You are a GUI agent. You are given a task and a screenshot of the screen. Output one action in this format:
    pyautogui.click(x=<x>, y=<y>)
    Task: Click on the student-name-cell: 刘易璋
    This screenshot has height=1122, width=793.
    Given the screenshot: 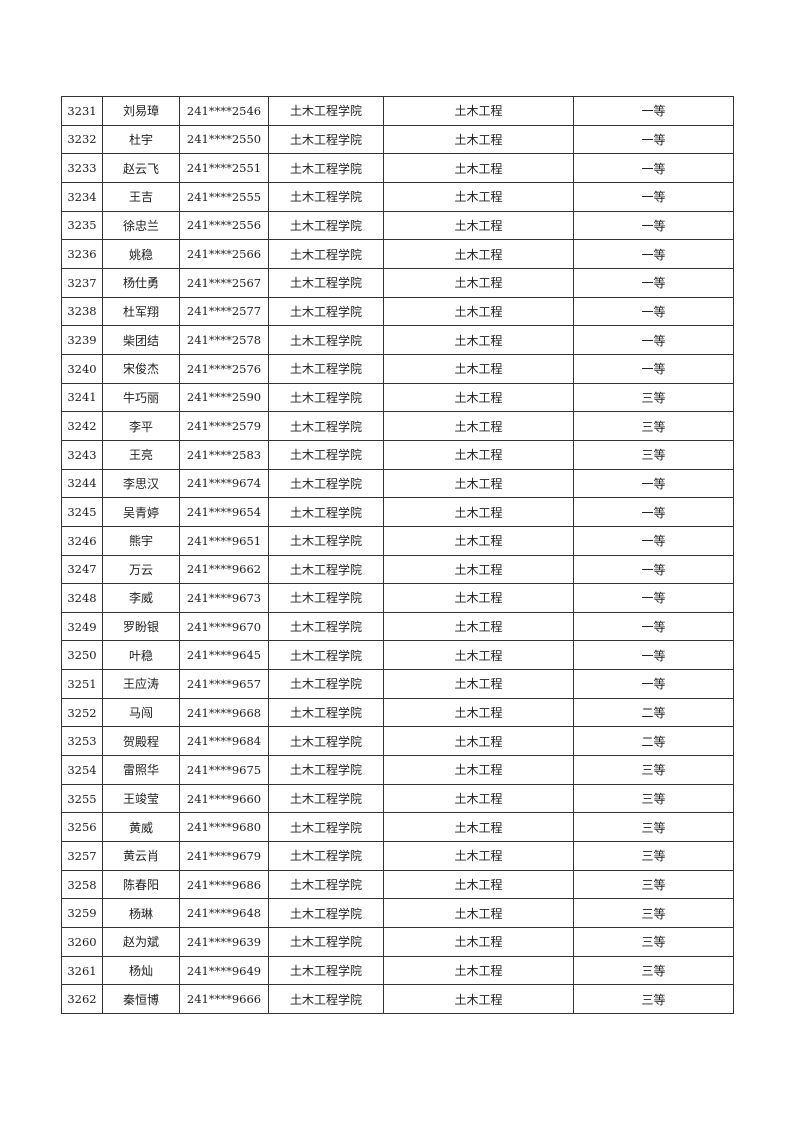 What is the action you would take?
    pyautogui.click(x=141, y=111)
    